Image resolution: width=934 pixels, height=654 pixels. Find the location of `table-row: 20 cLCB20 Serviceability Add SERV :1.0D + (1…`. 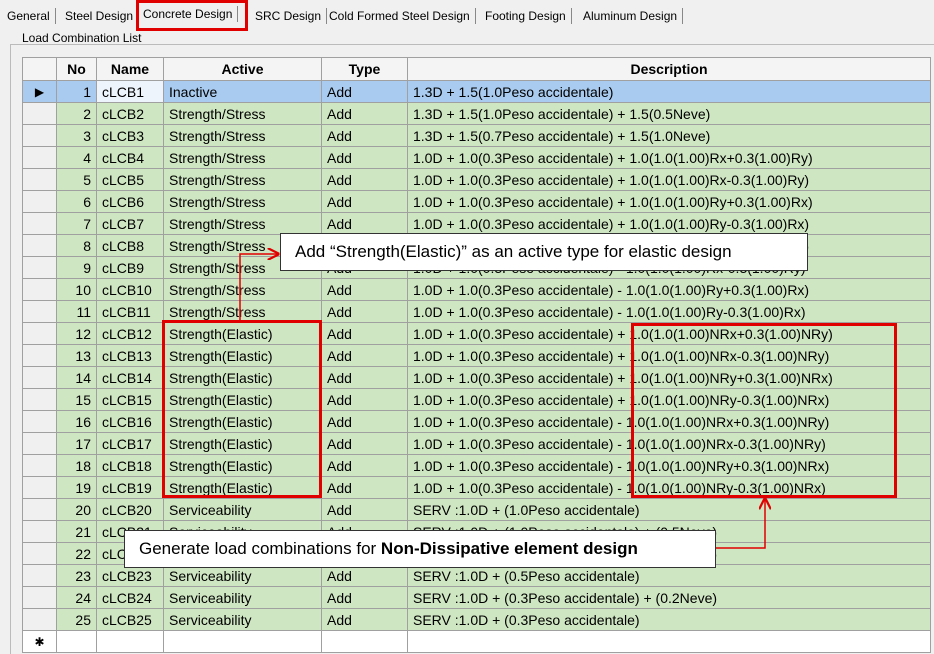

table-row: 20 cLCB20 Serviceability Add SERV :1.0D + (1… is located at coordinates (476, 509).